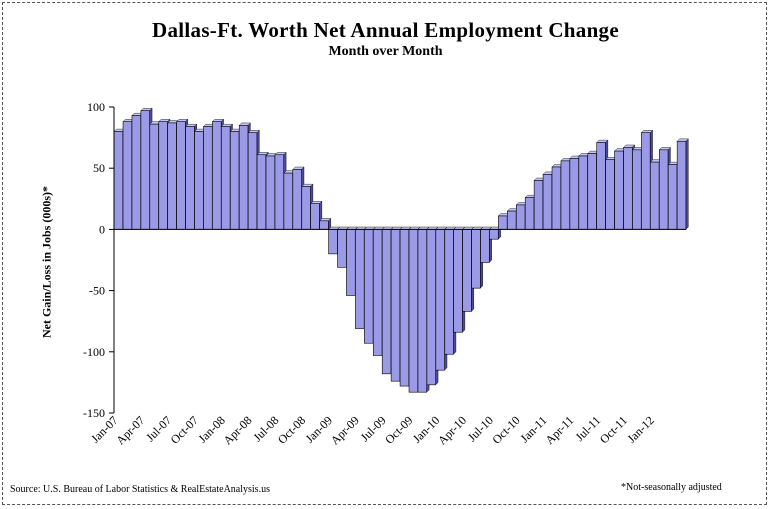 This screenshot has height=509, width=771. What do you see at coordinates (671, 487) in the screenshot?
I see `footnote: *Not-seasonally adjusted` at bounding box center [671, 487].